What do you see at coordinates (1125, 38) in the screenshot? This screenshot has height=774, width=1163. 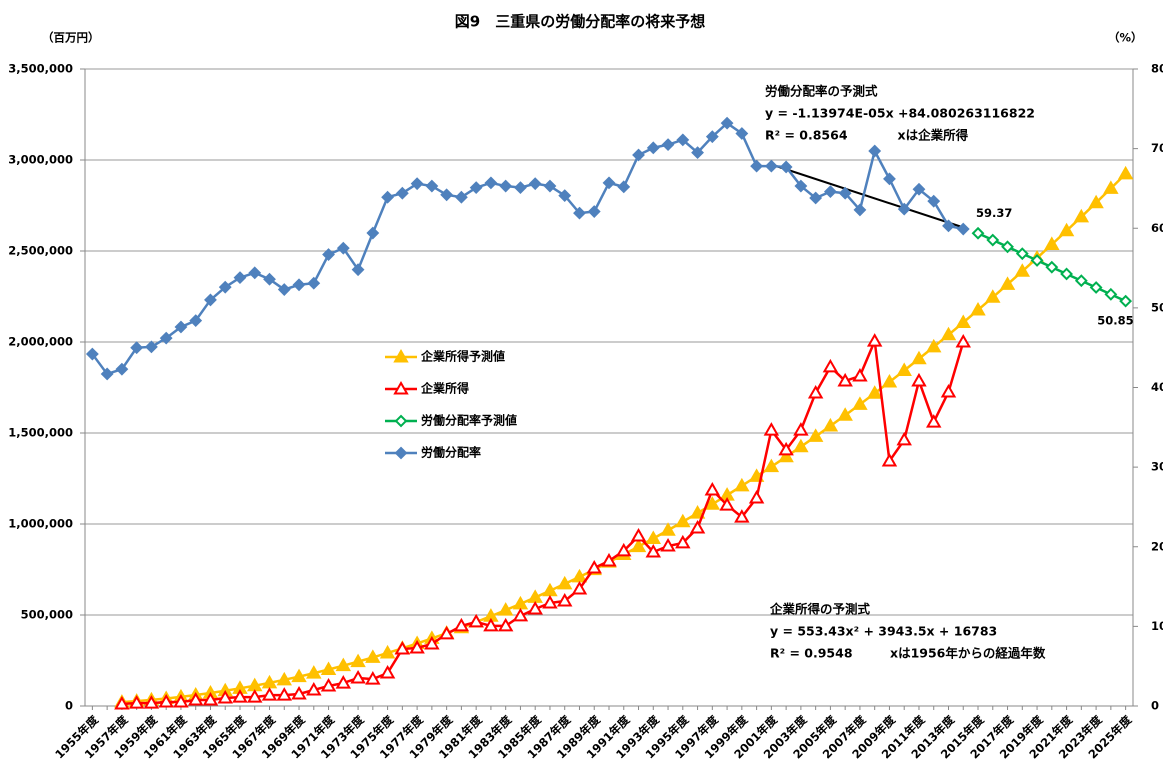 I see `y2-axis-label: （%）` at bounding box center [1125, 38].